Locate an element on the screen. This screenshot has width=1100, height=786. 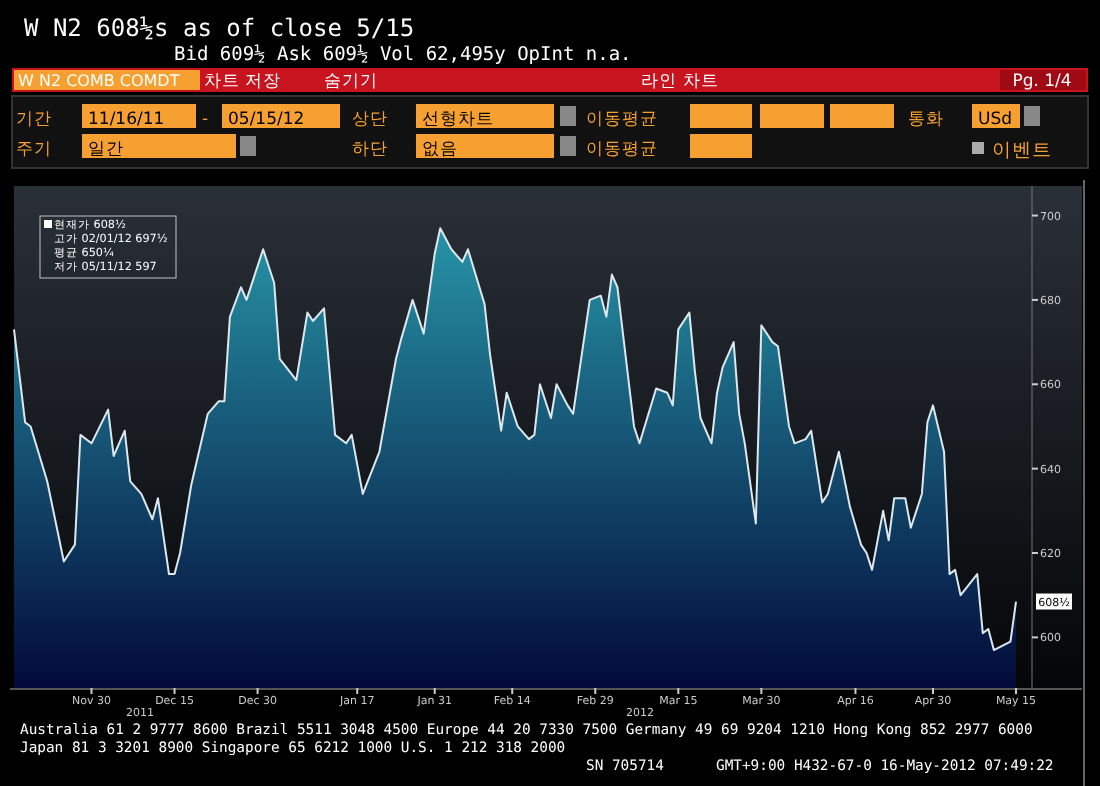
text: 11/16/11 is located at coordinates (126, 120).